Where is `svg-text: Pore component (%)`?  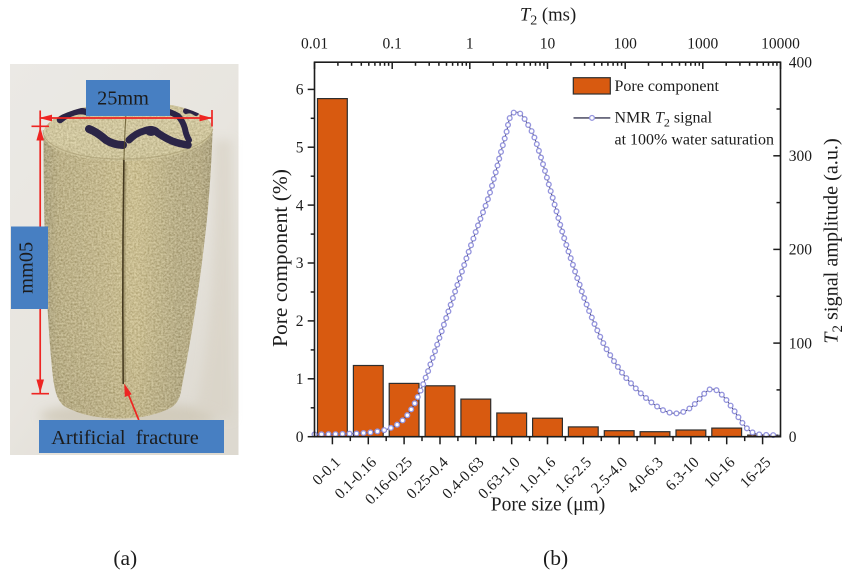
svg-text: Pore component (%) is located at coordinates (280, 258).